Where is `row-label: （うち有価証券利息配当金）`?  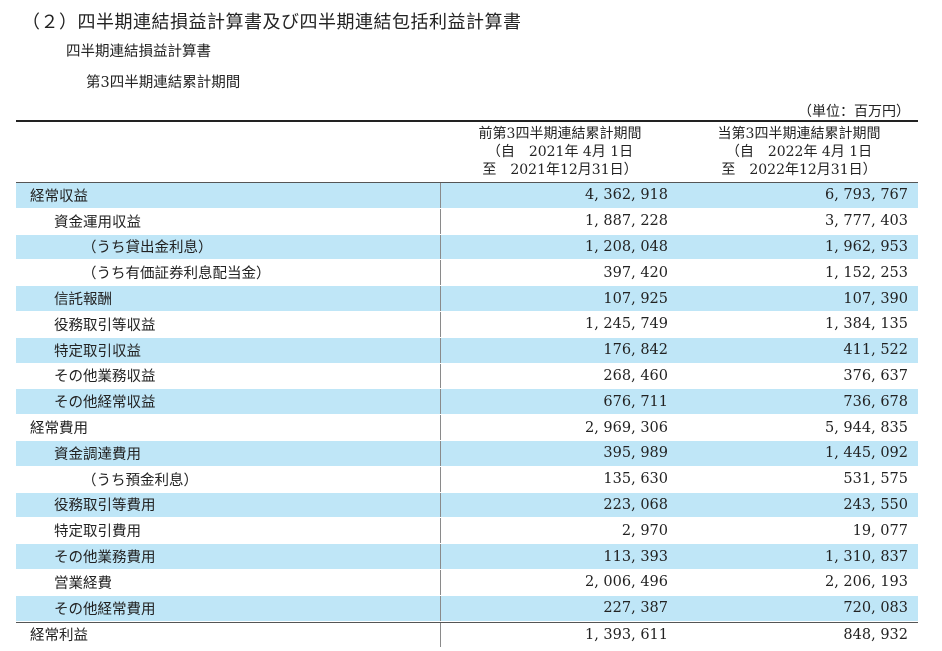
row-label: （うち有価証券利息配当金） is located at coordinates (176, 274).